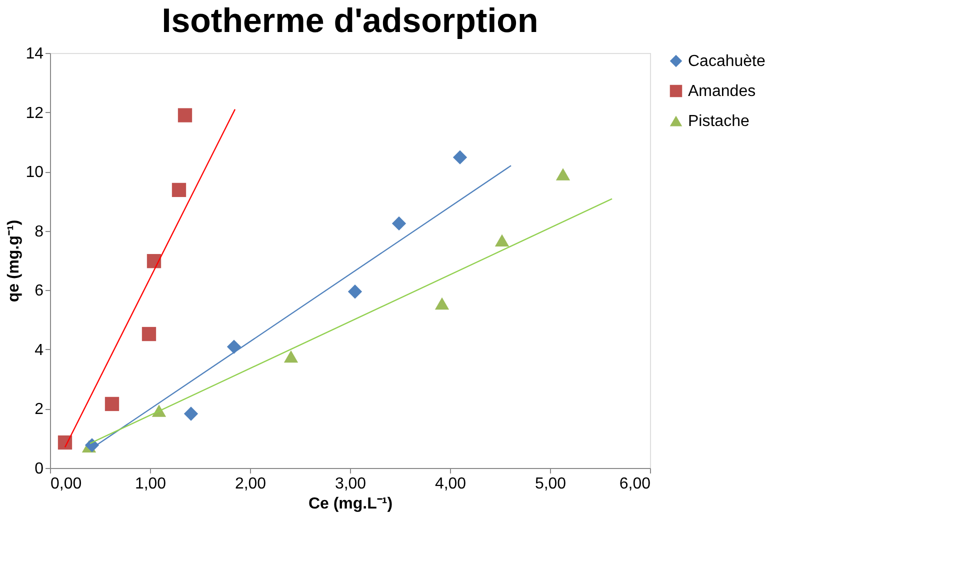 Image resolution: width=955 pixels, height=582 pixels. Describe the element at coordinates (550, 484) in the screenshot. I see `x-tick-label: 5,00` at that location.